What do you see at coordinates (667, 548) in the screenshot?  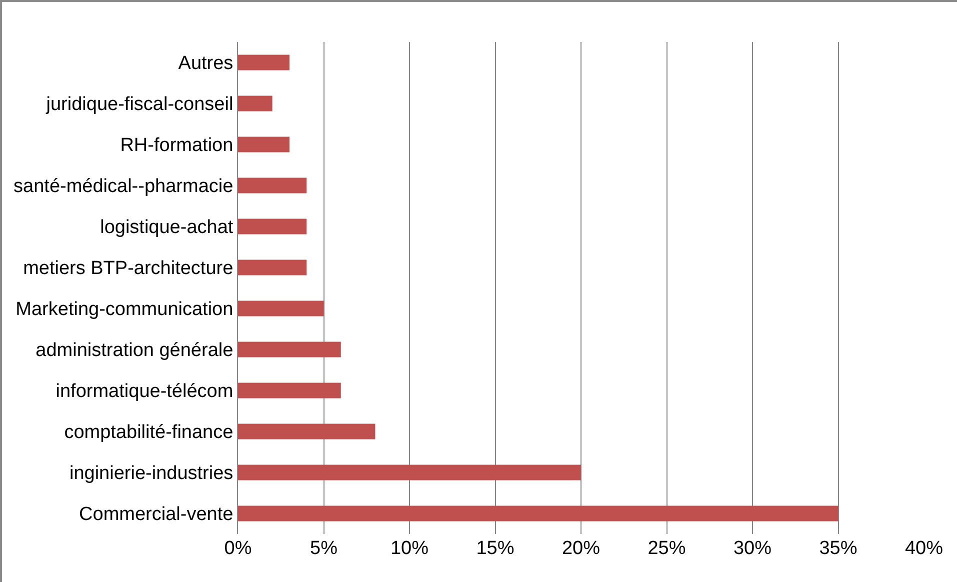 I see `x-tick-label: 25%` at bounding box center [667, 548].